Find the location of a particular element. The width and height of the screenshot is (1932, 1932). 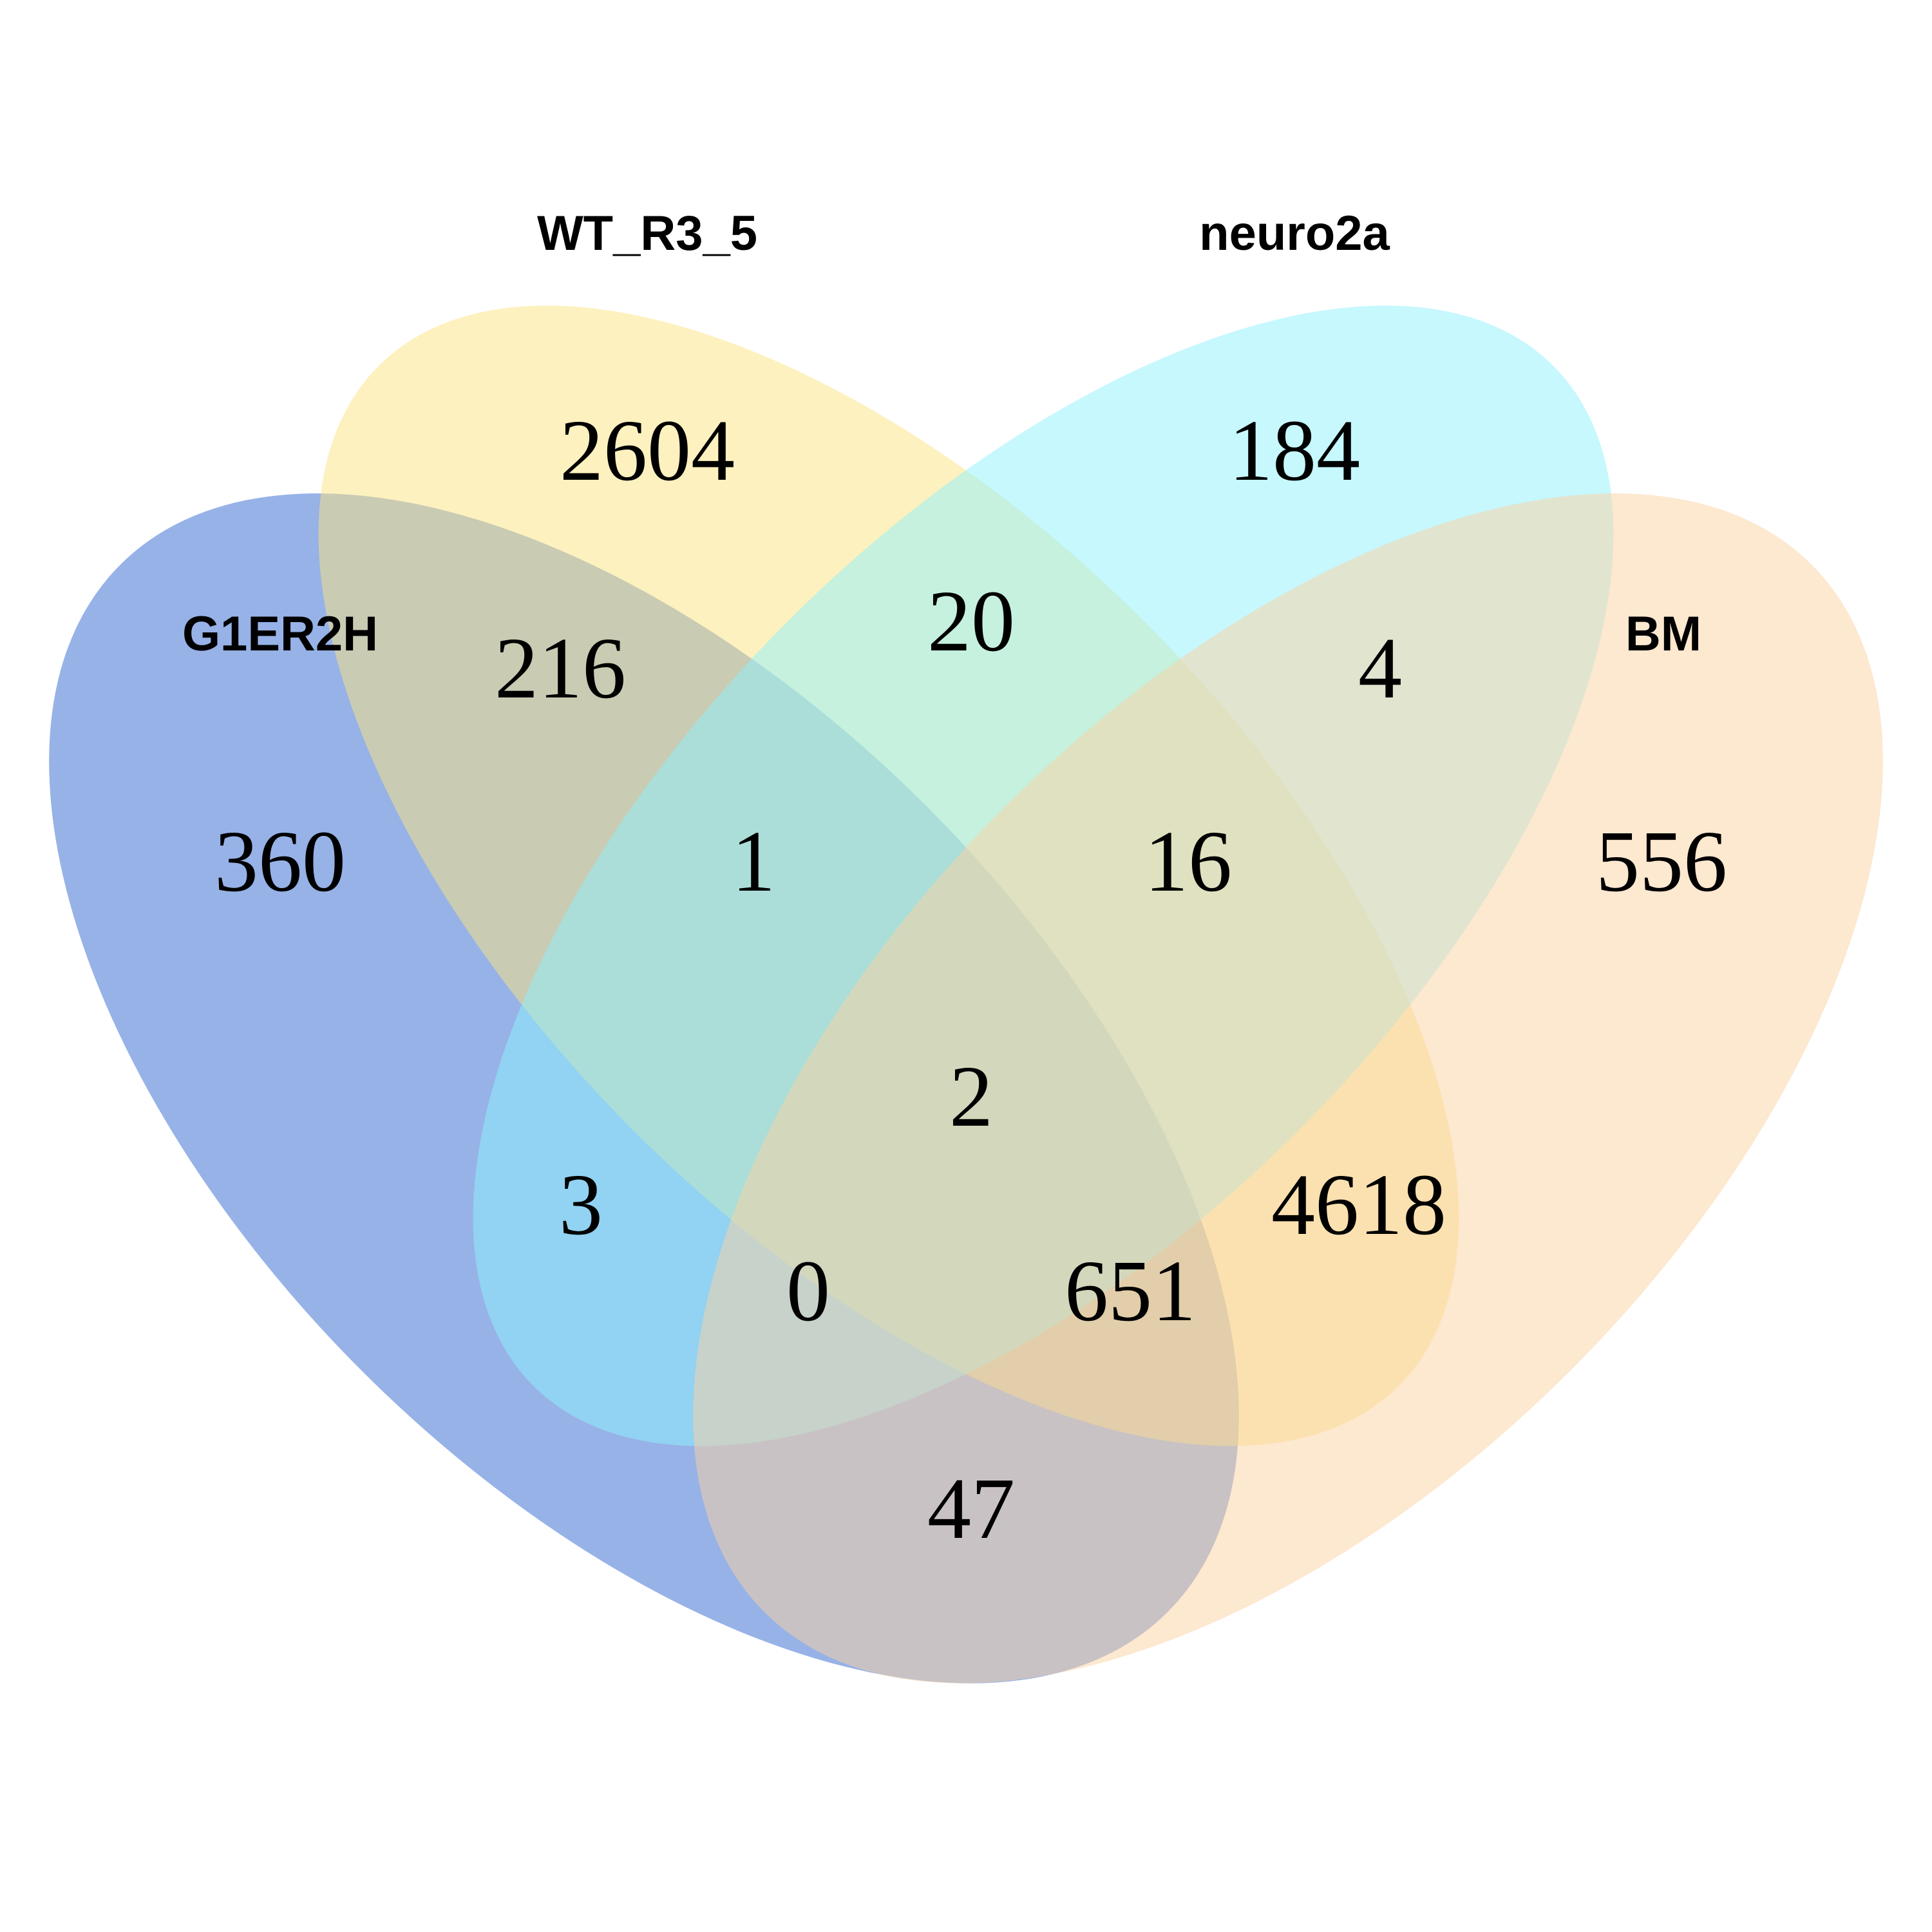

region-count-bm-only: 556 is located at coordinates (1661, 861).